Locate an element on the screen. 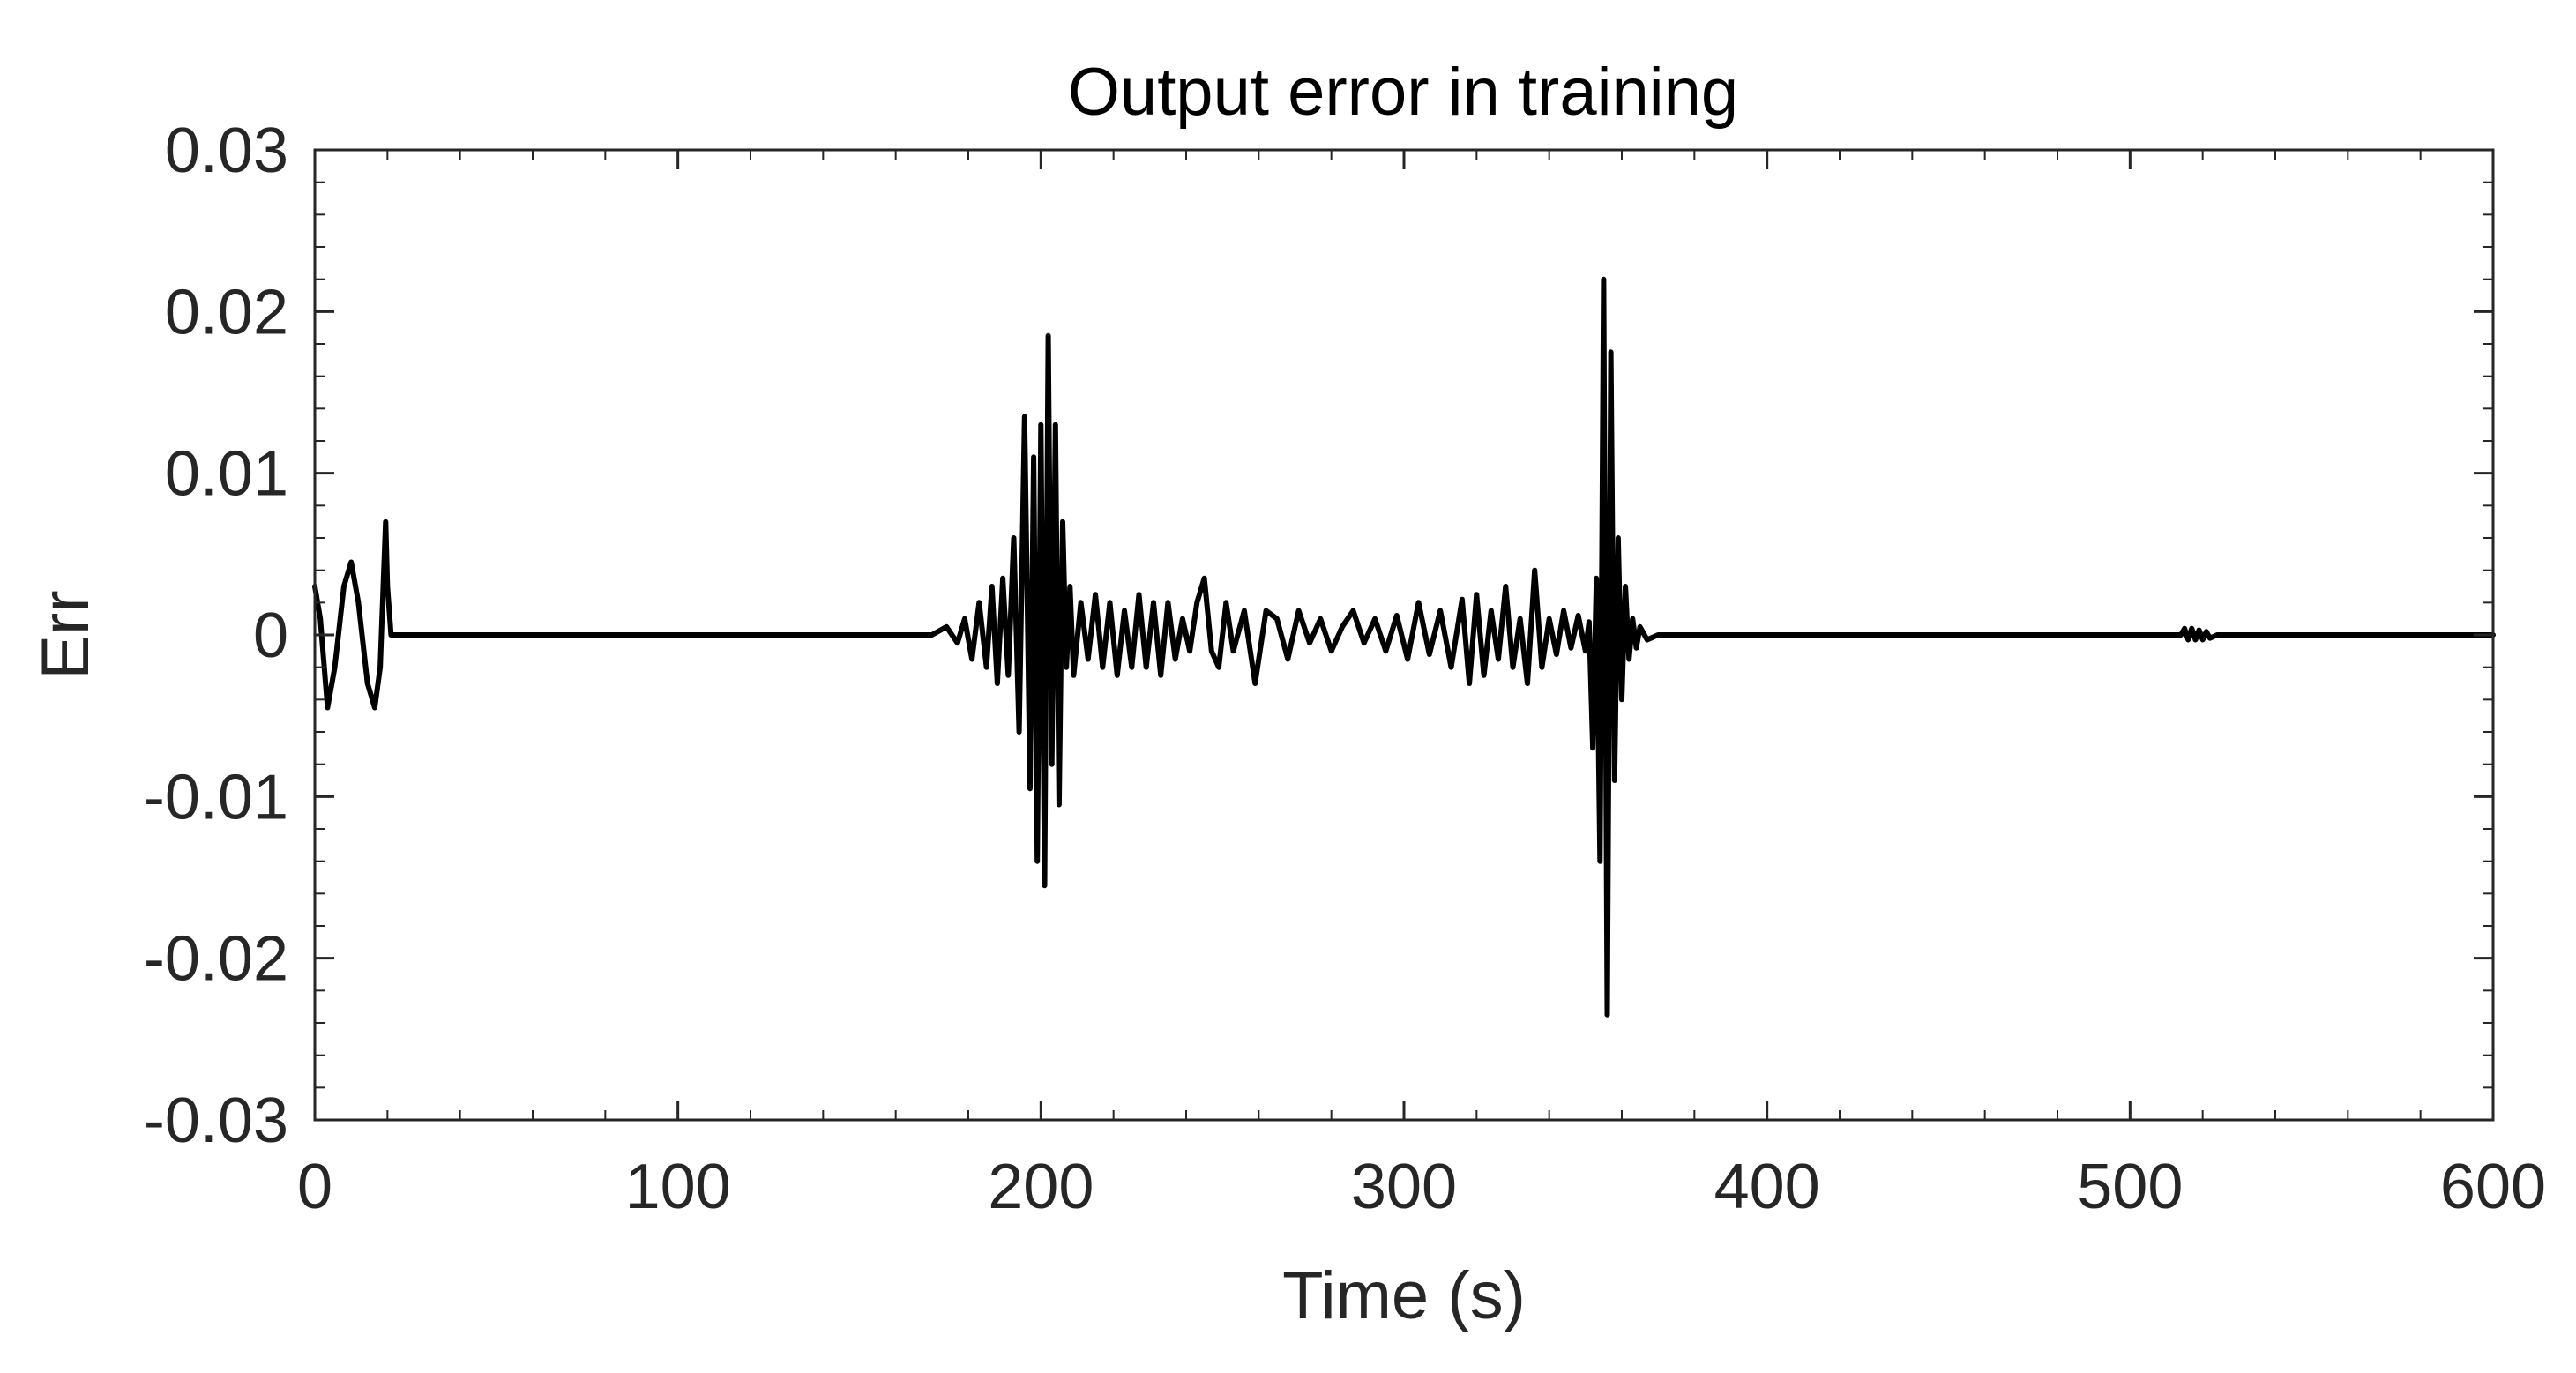  x-tick-label: 400 is located at coordinates (1767, 1187).